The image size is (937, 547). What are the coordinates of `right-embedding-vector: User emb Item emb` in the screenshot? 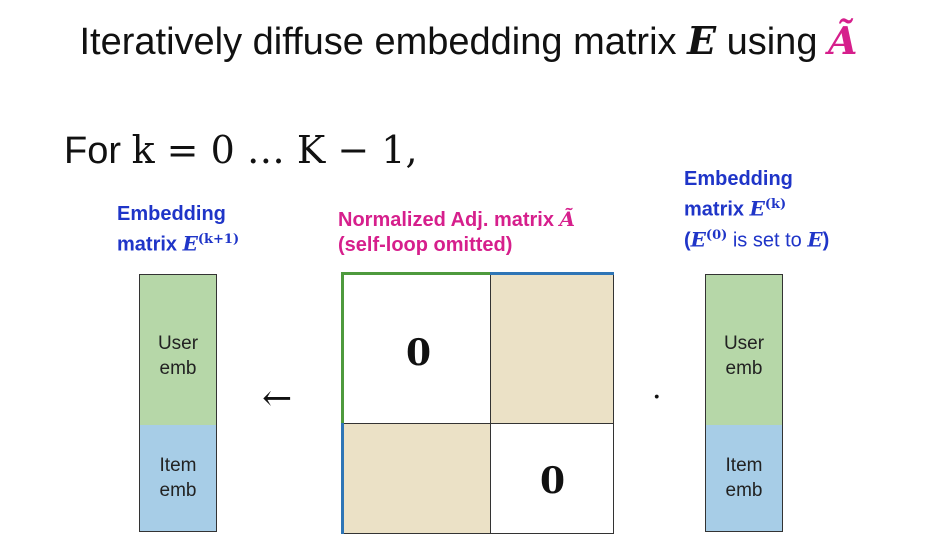 It's located at (744, 403).